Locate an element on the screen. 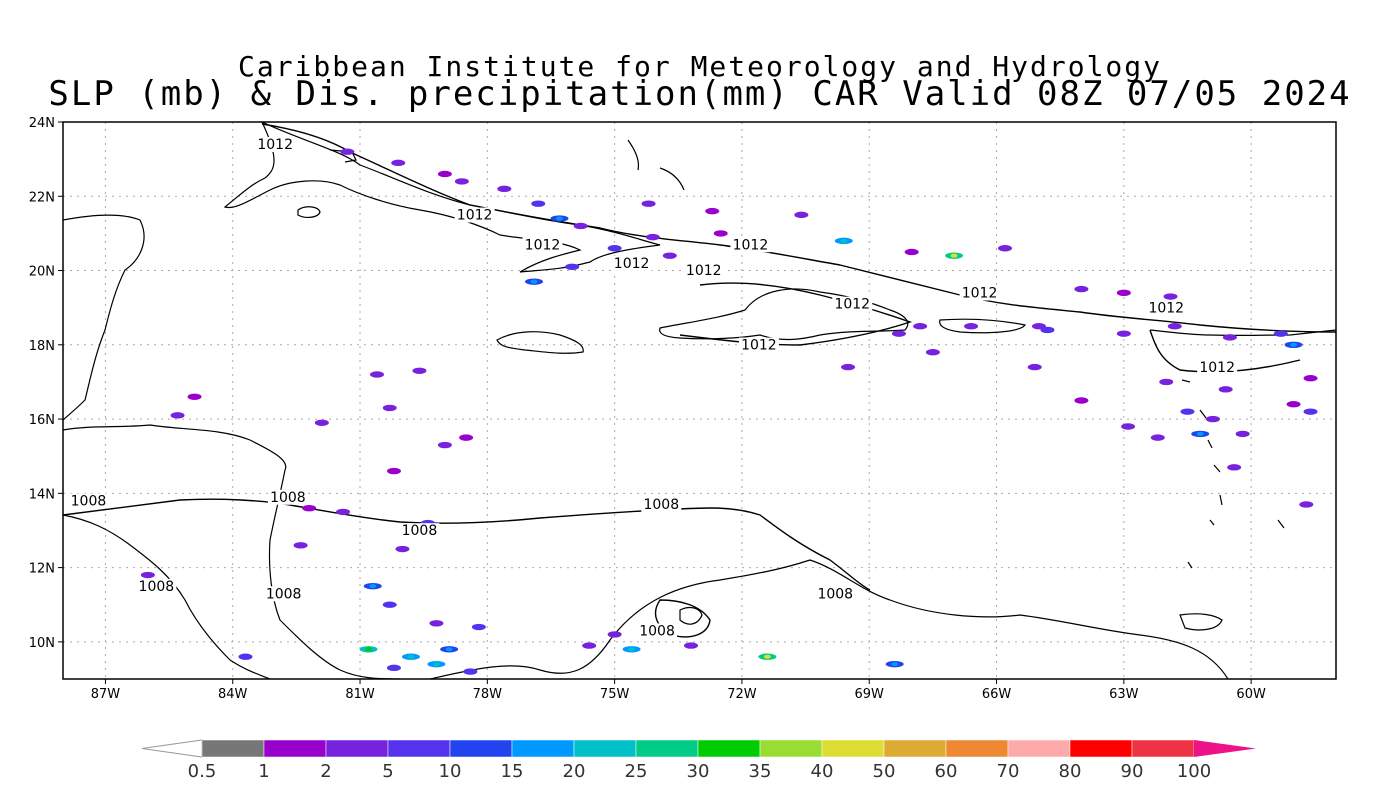 Image resolution: width=1400 pixels, height=800 pixels. lat-tick-label: 10N is located at coordinates (42, 643).